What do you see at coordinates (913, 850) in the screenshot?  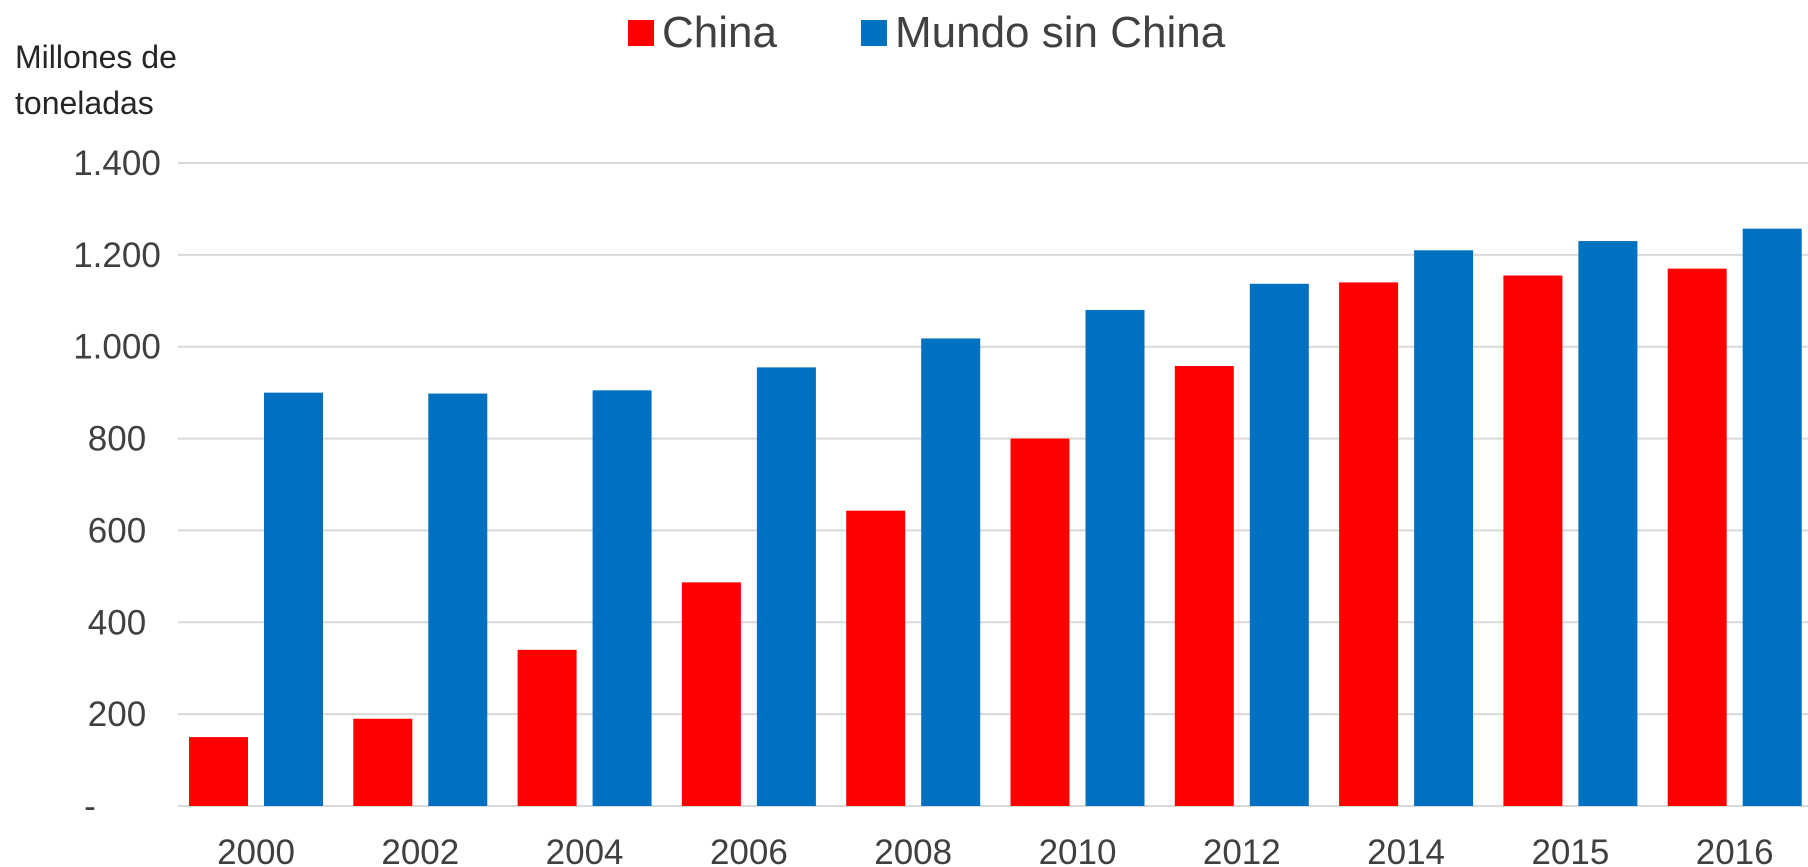 I see `x-tick-label: 2008` at bounding box center [913, 850].